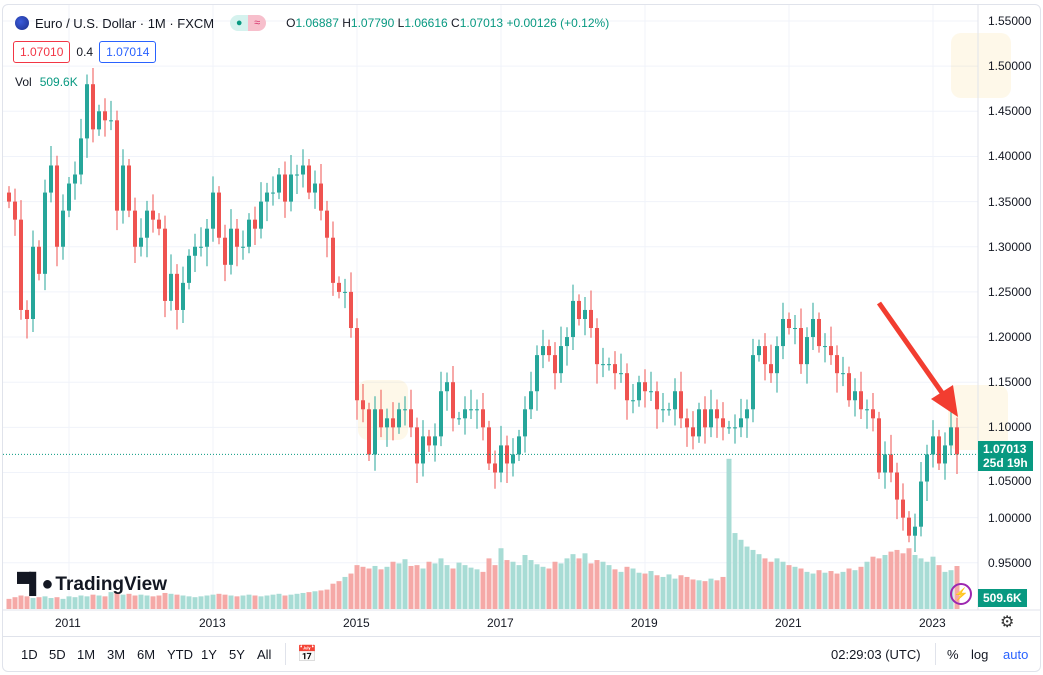  Describe the element at coordinates (57, 654) in the screenshot. I see `range-button-5d: 5D` at that location.